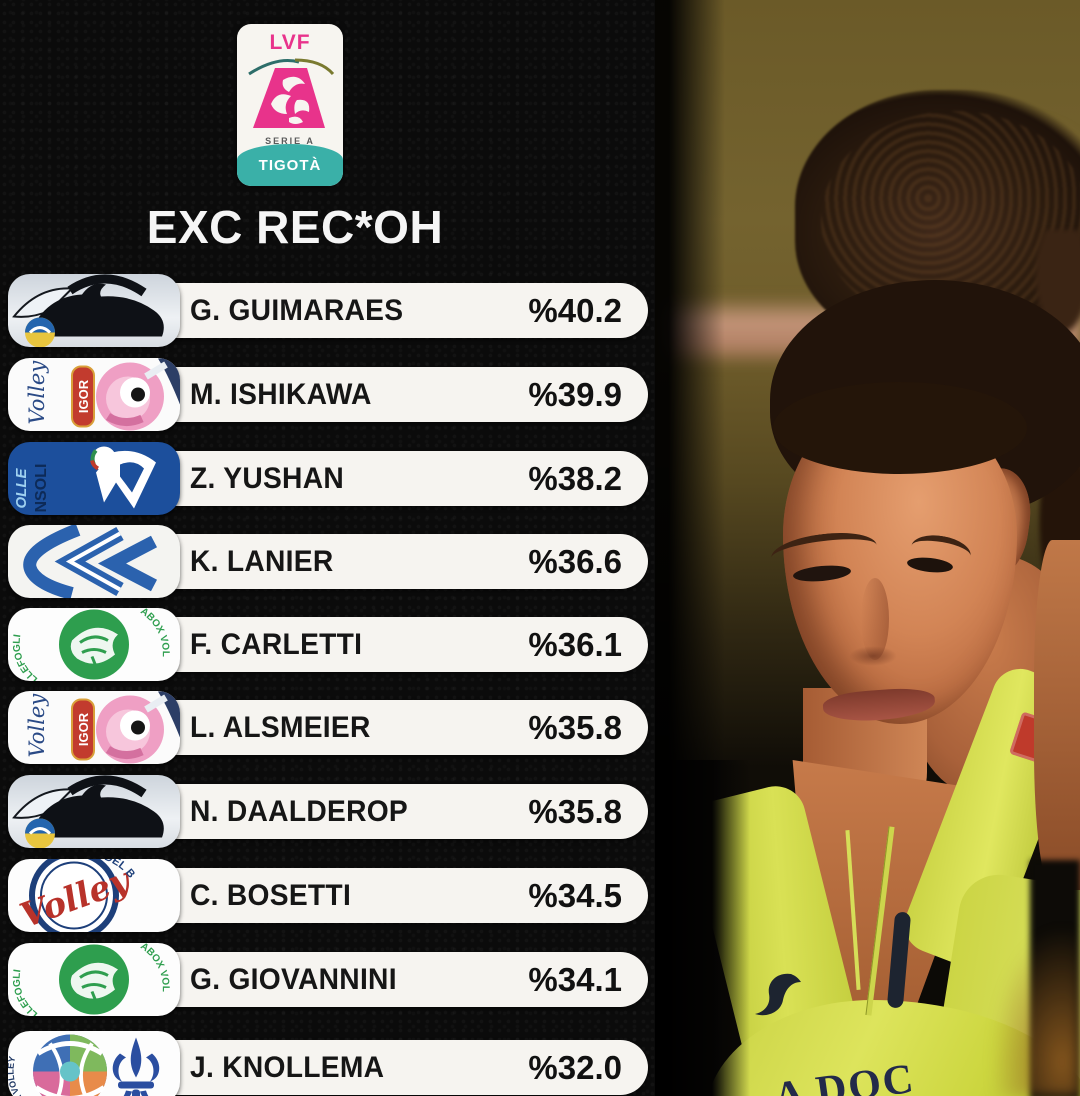 The height and width of the screenshot is (1096, 1080). I want to click on table-row: M. ISHIKAWA %39.9 Volley IGOR, so click(328, 394).